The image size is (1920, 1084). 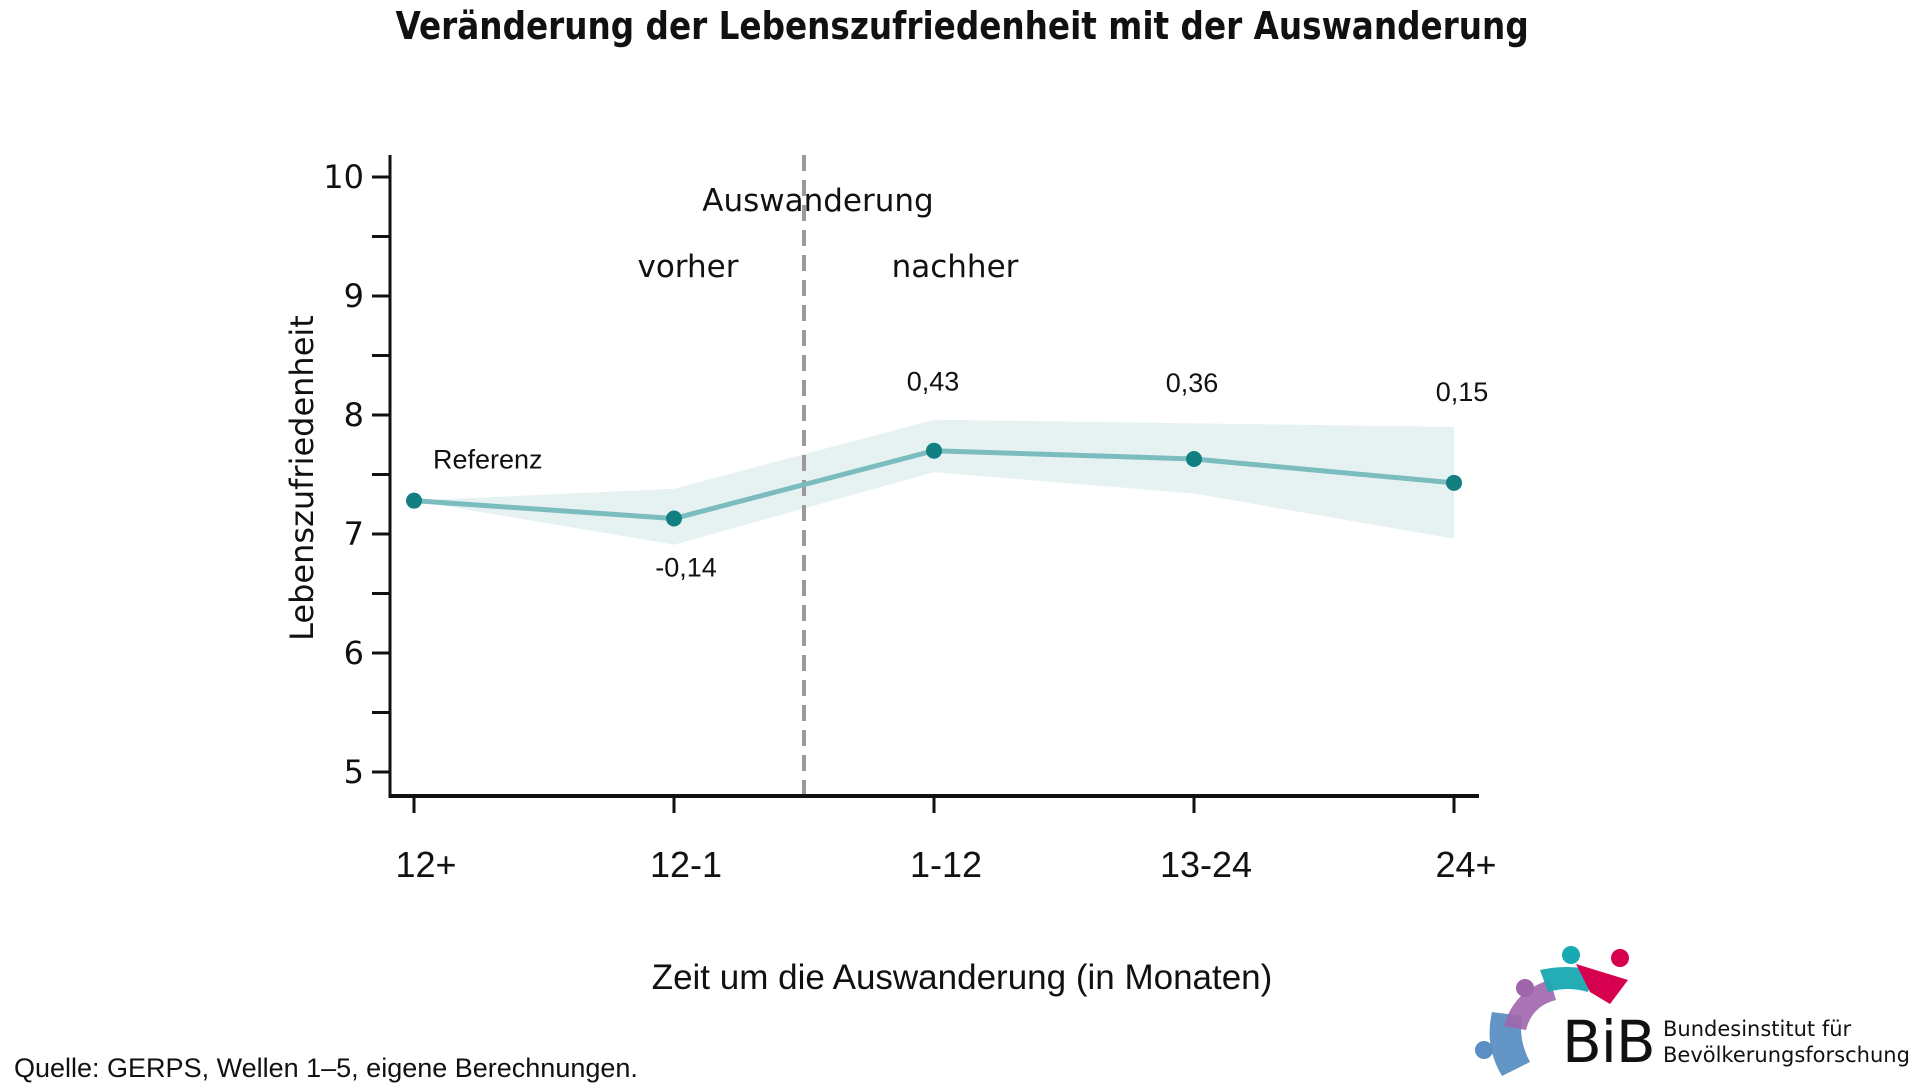 I want to click on logo-name-line2: Bevölkerungsforschung, so click(x=1786, y=1055).